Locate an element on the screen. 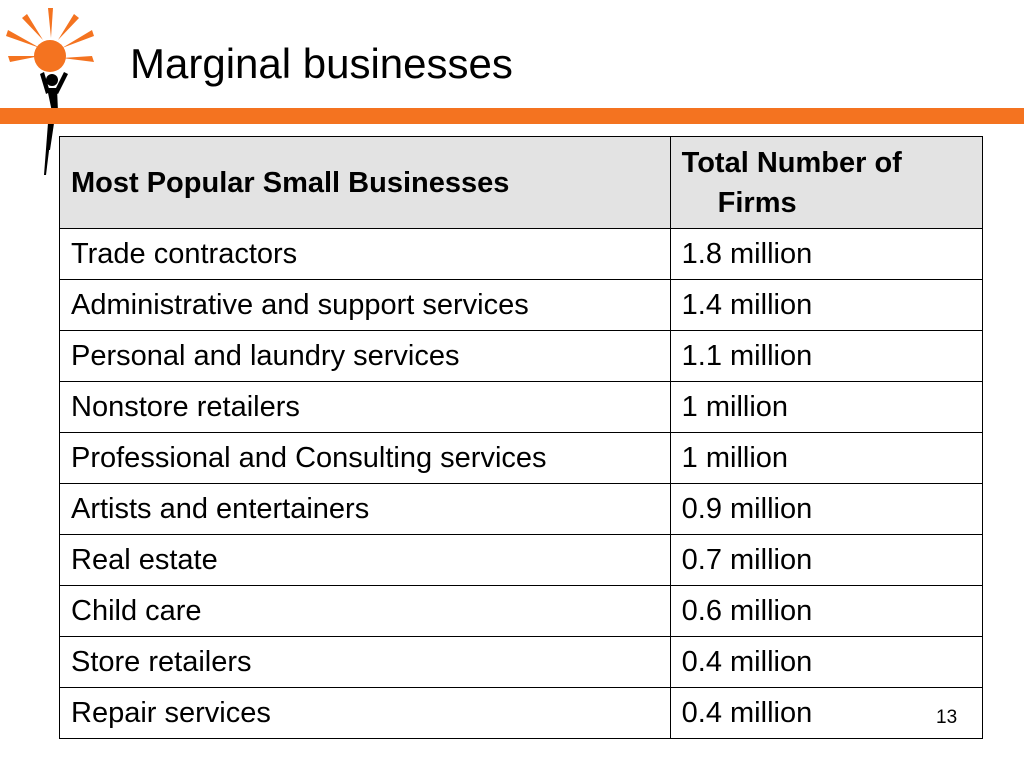 This screenshot has height=768, width=1024. business-cell: Professional and Consulting services is located at coordinates (365, 458).